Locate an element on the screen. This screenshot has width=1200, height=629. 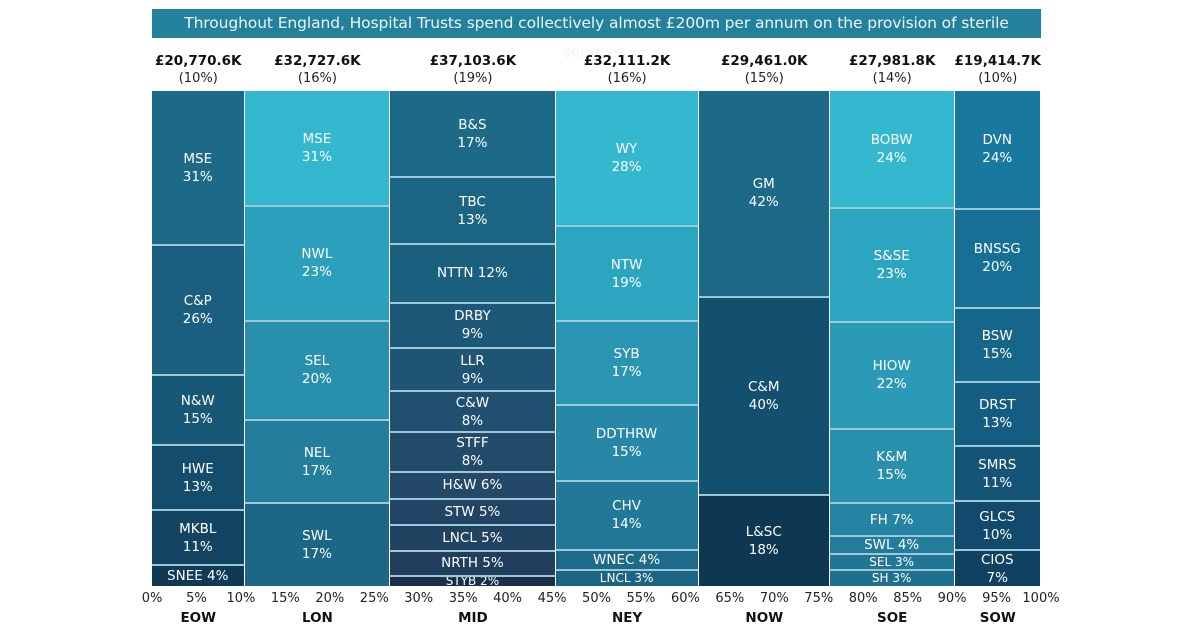
segment-label: WNEC 4% is located at coordinates (626, 560).